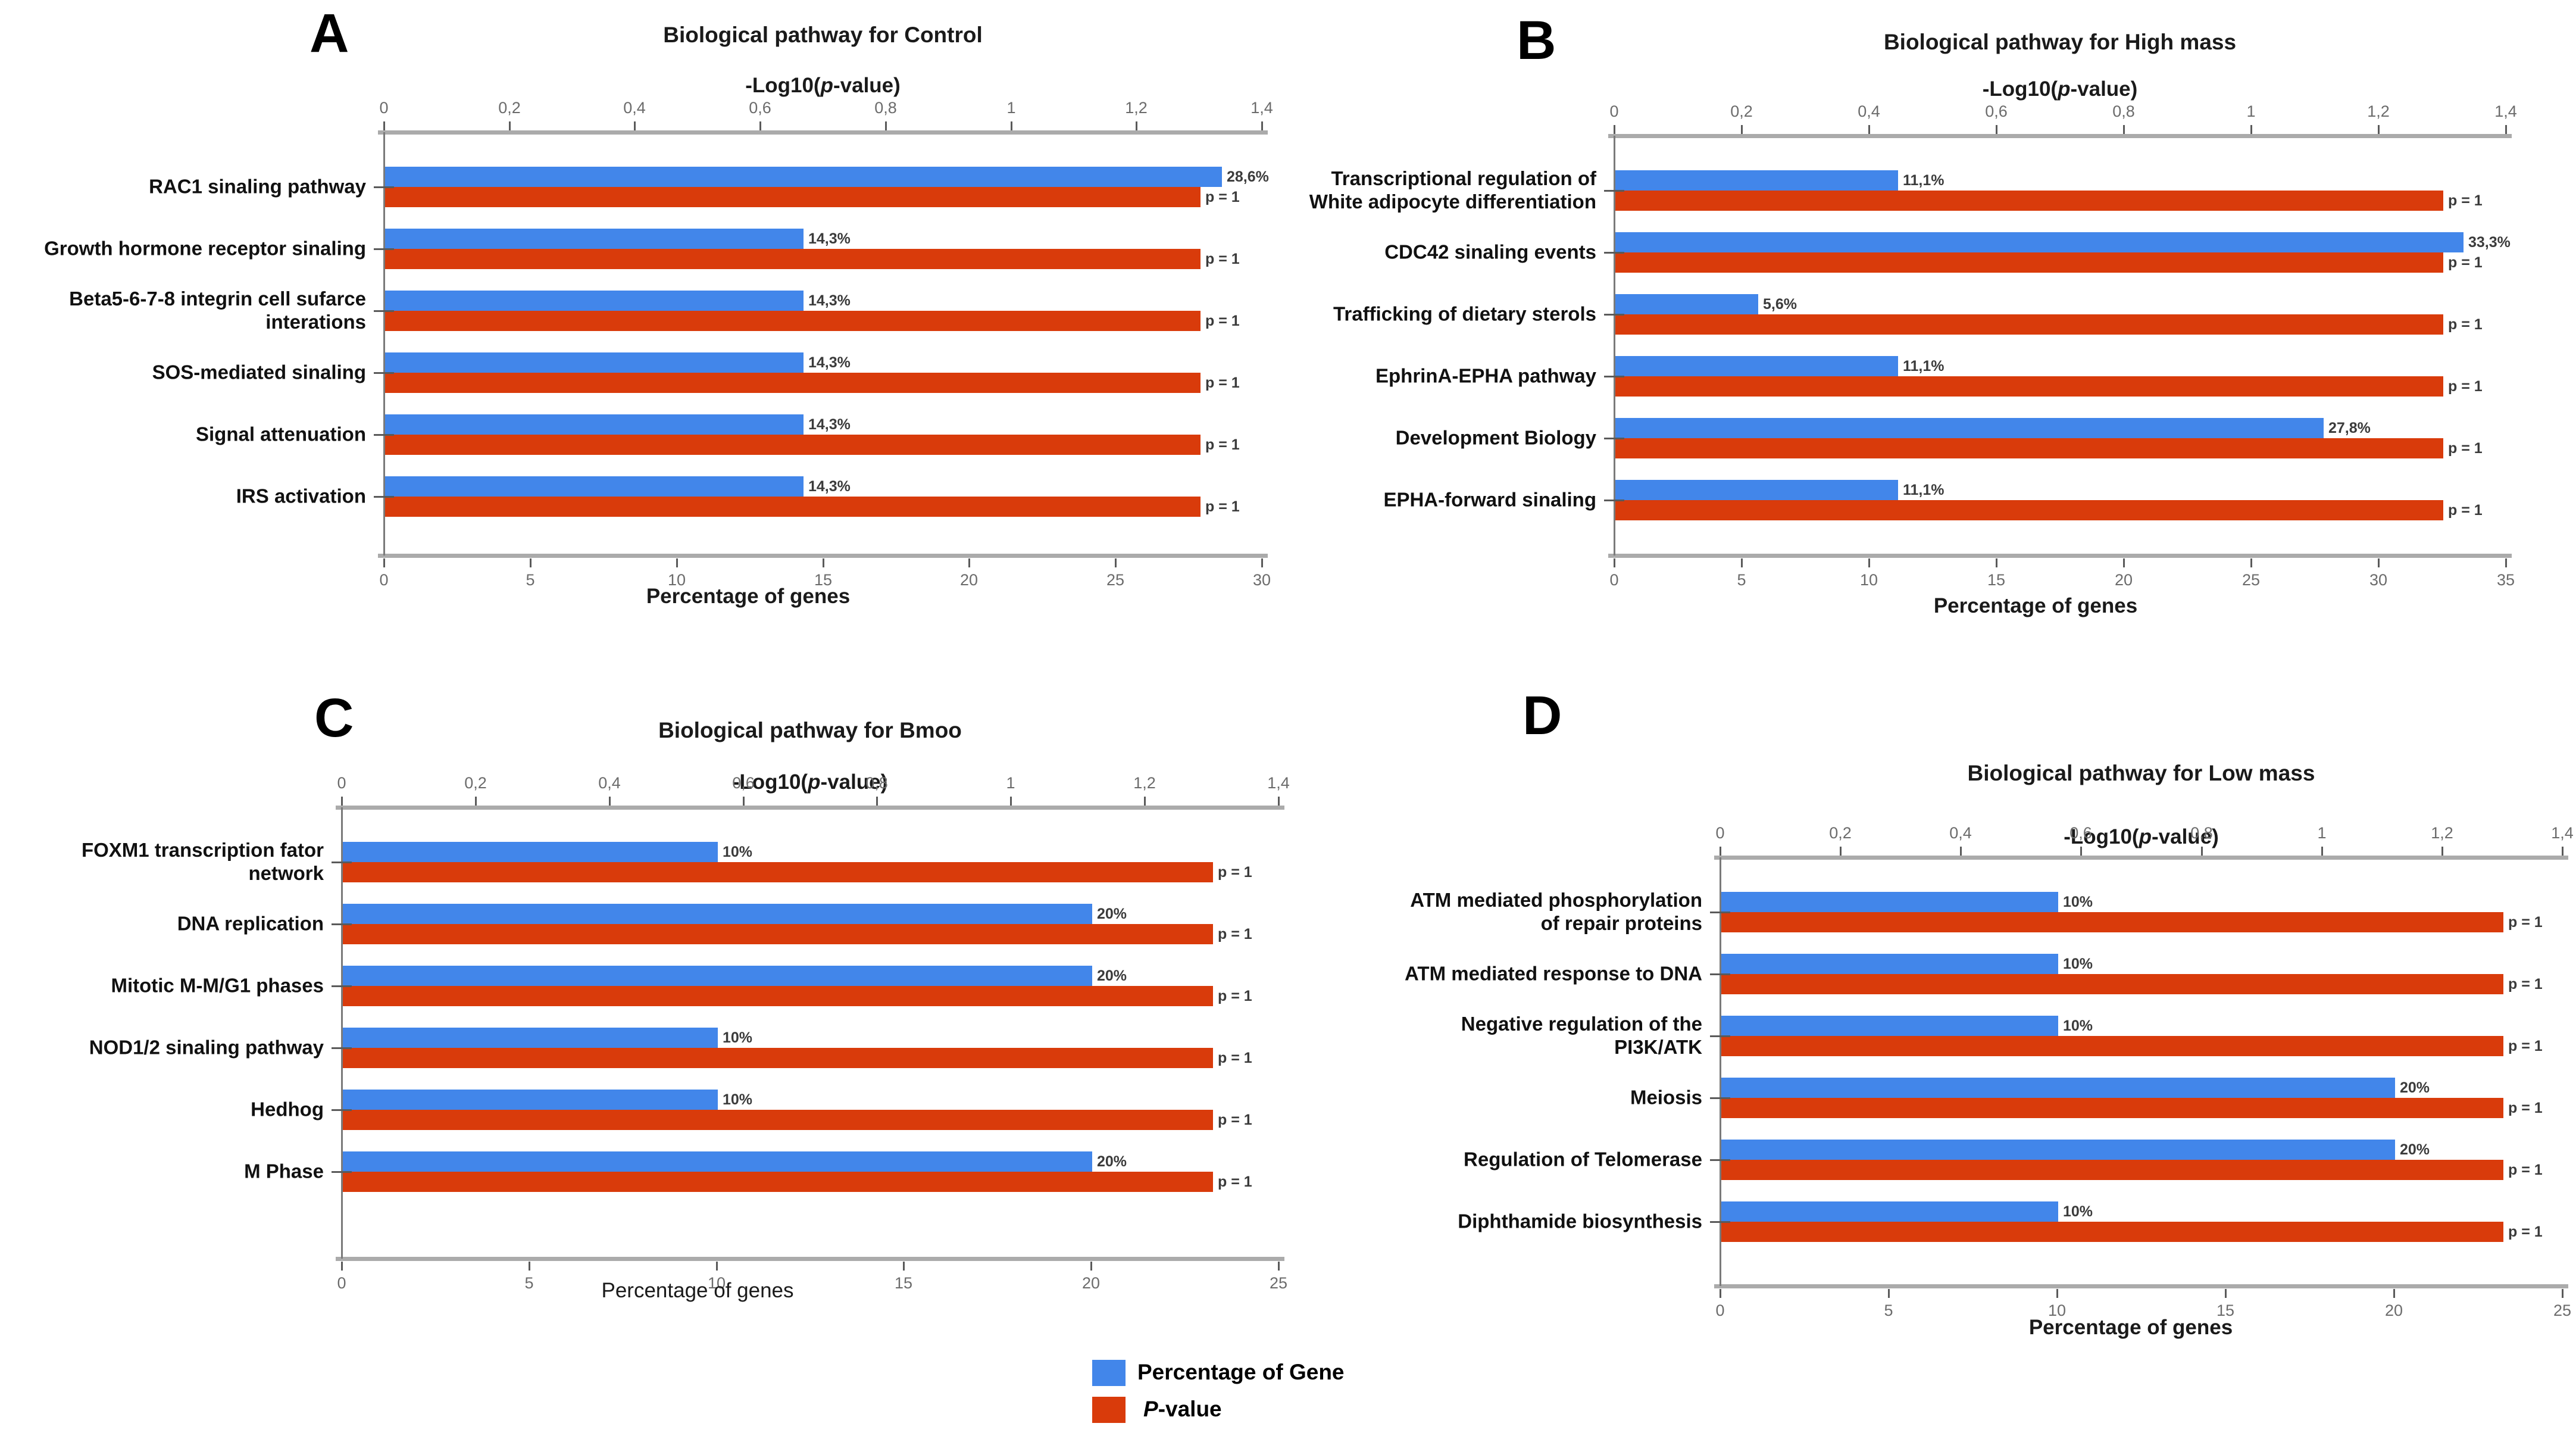 The height and width of the screenshot is (1442, 2576). I want to click on panel-letter-b: B, so click(1536, 40).